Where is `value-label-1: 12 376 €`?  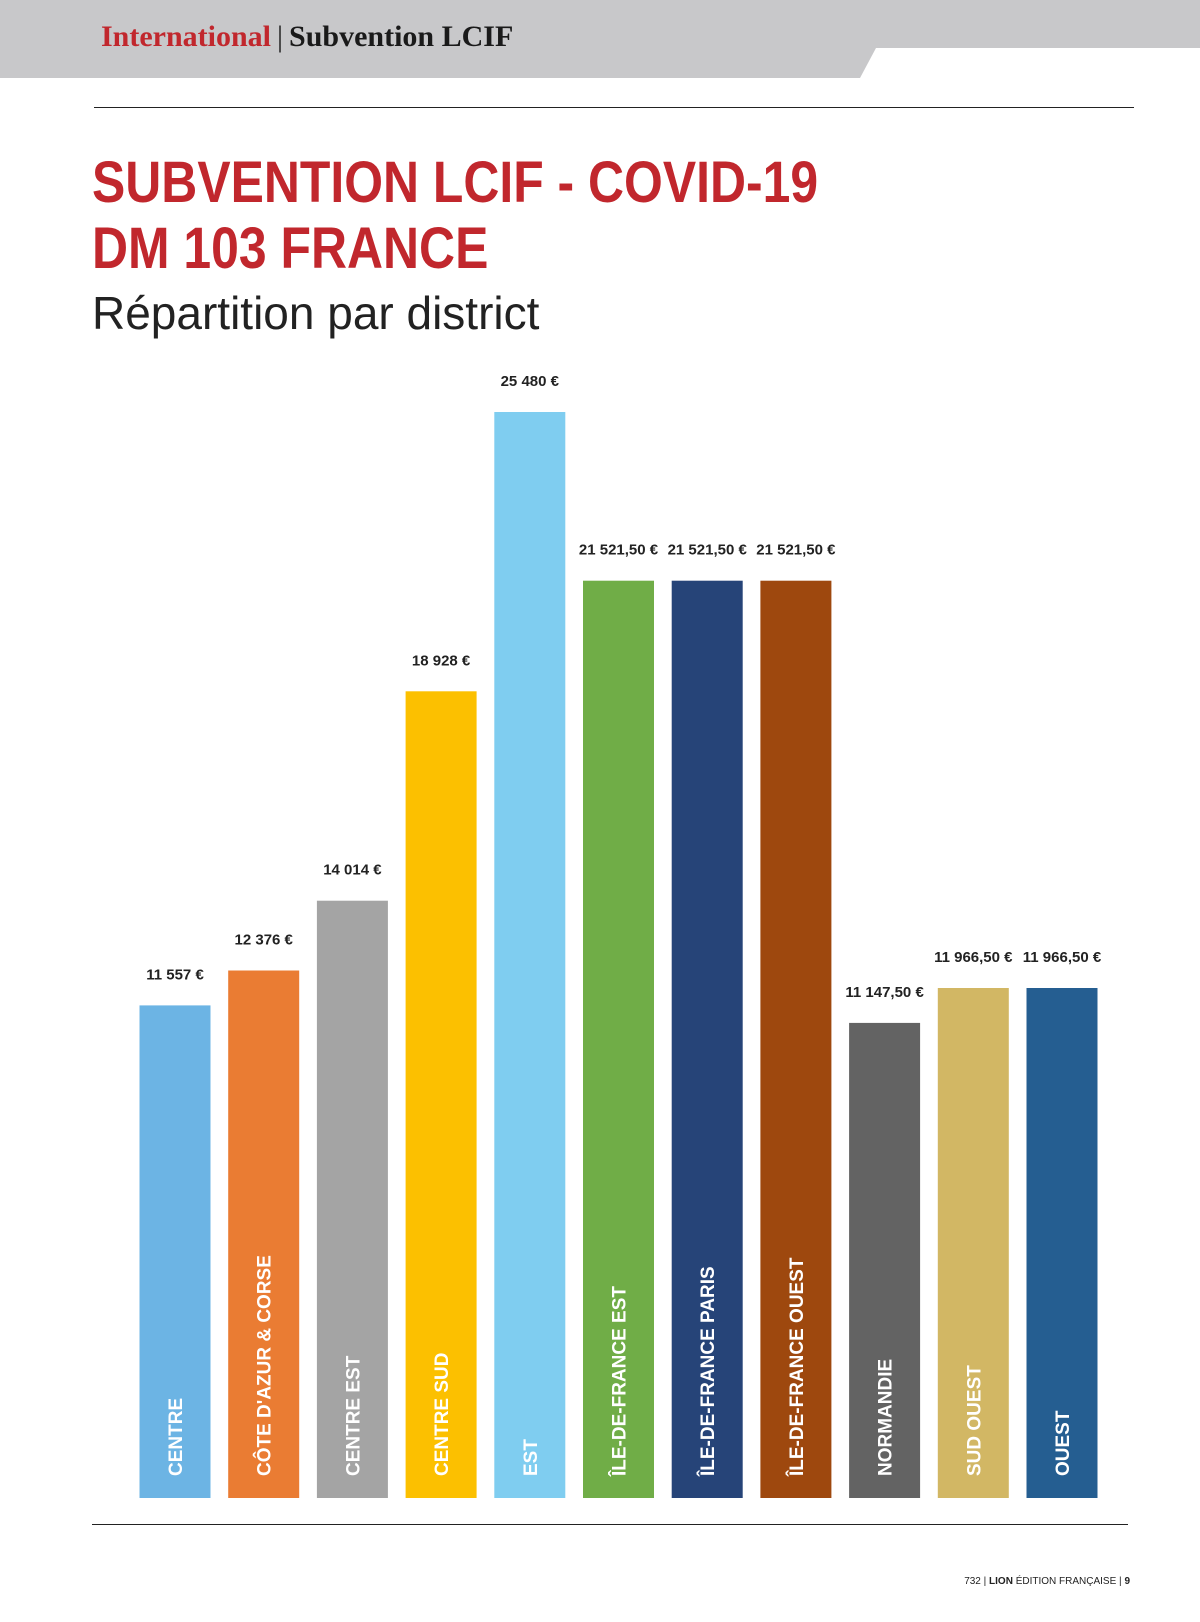
value-label-1: 12 376 € is located at coordinates (264, 940).